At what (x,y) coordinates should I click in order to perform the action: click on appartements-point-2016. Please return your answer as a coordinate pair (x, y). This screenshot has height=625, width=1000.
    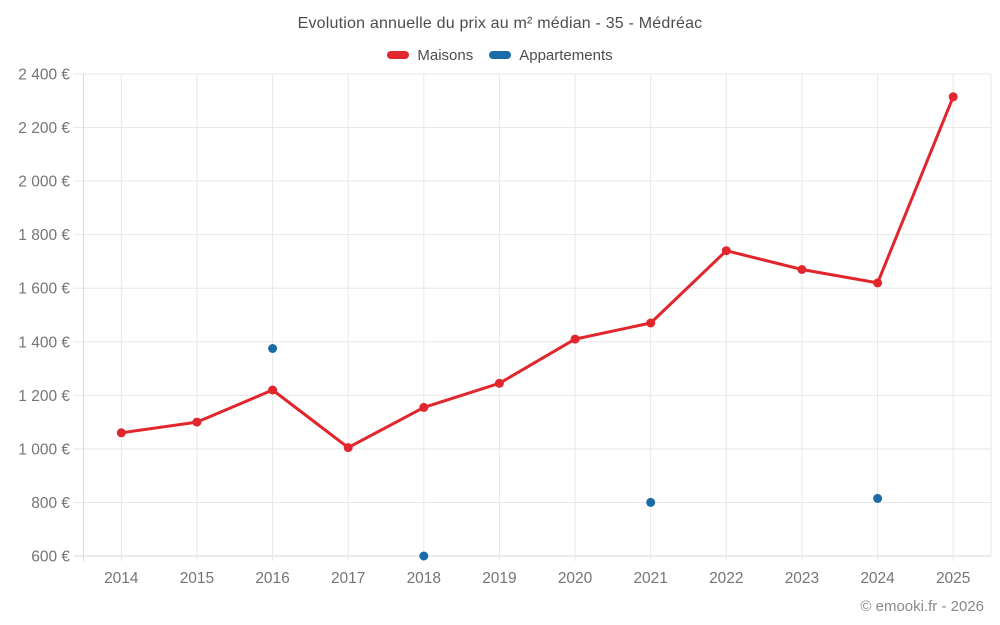
    Looking at the image, I should click on (273, 348).